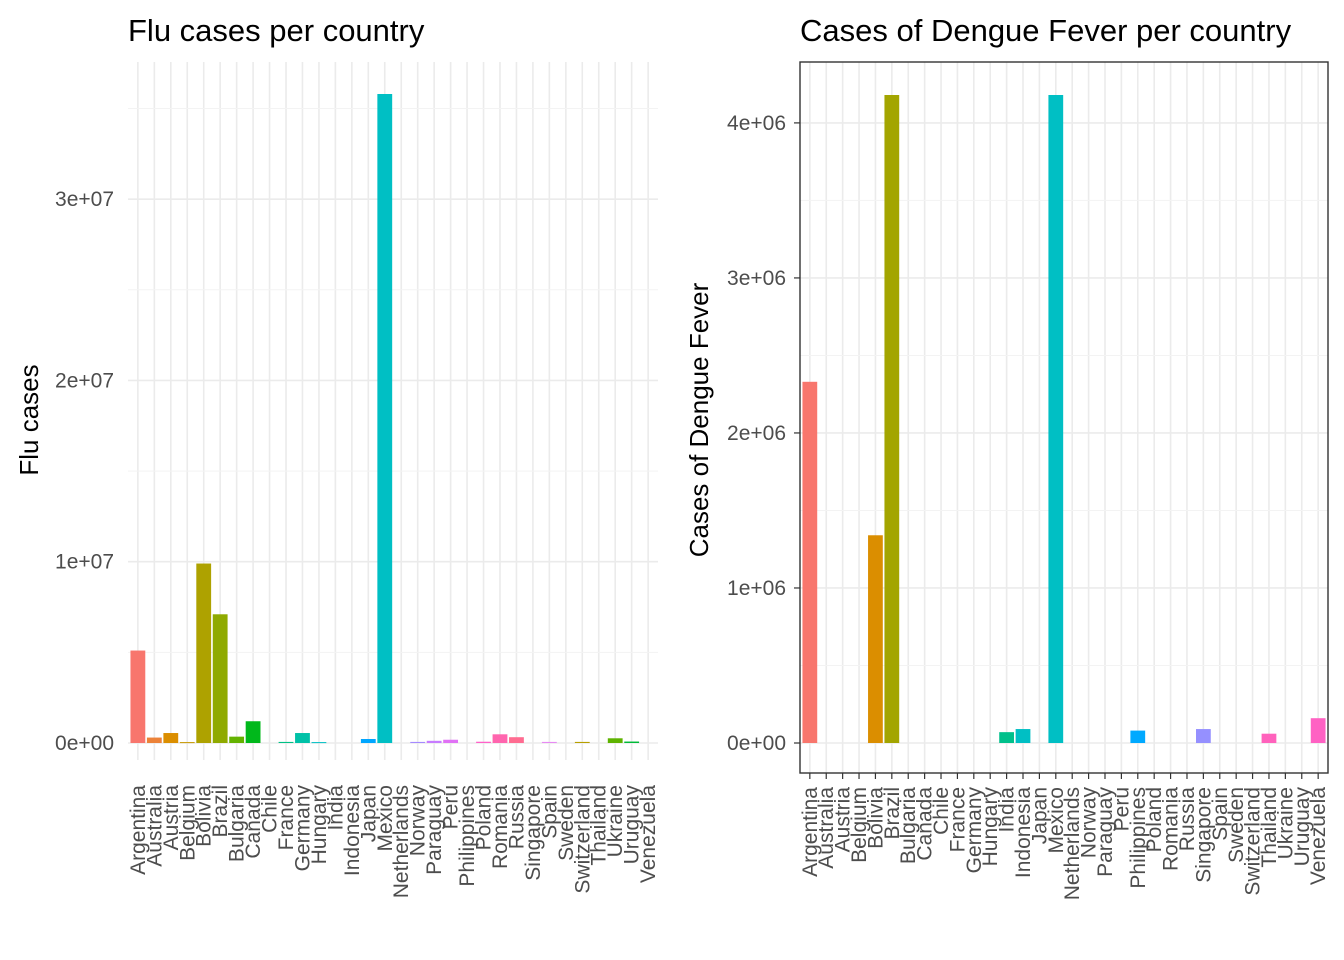  Describe the element at coordinates (1046, 30) in the screenshot. I see `dengue-chart-title: Cases of Dengue Fever per country` at that location.